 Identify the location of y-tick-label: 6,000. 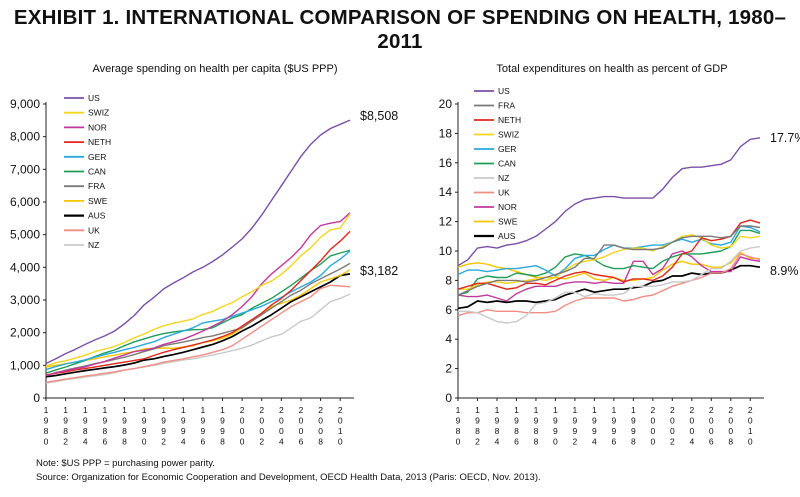
(25, 202).